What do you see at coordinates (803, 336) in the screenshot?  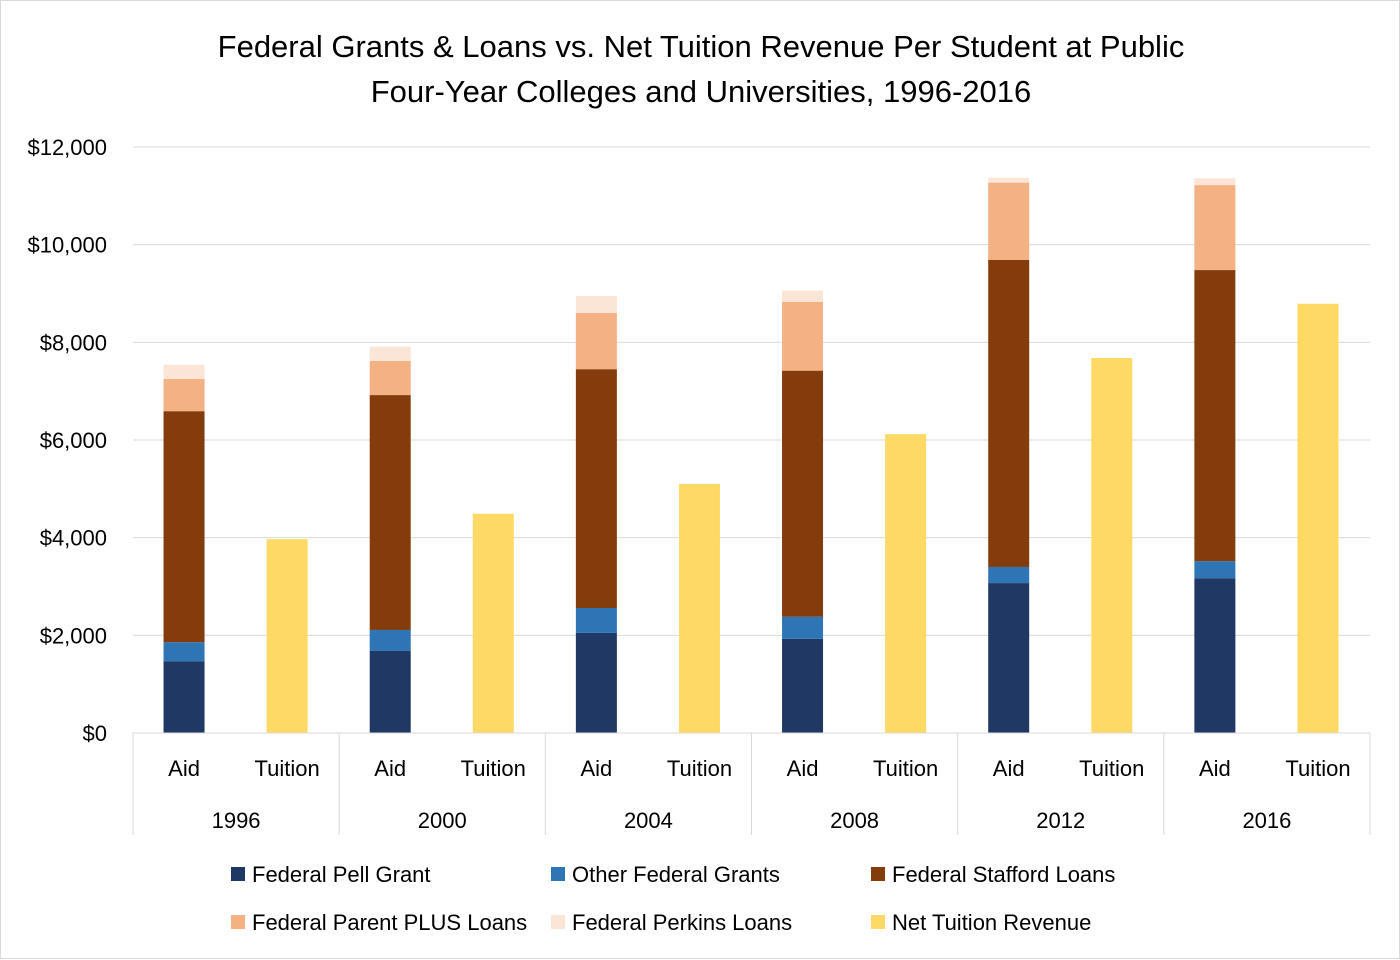 I see `bar-federal-parent-plus-loans-2008` at bounding box center [803, 336].